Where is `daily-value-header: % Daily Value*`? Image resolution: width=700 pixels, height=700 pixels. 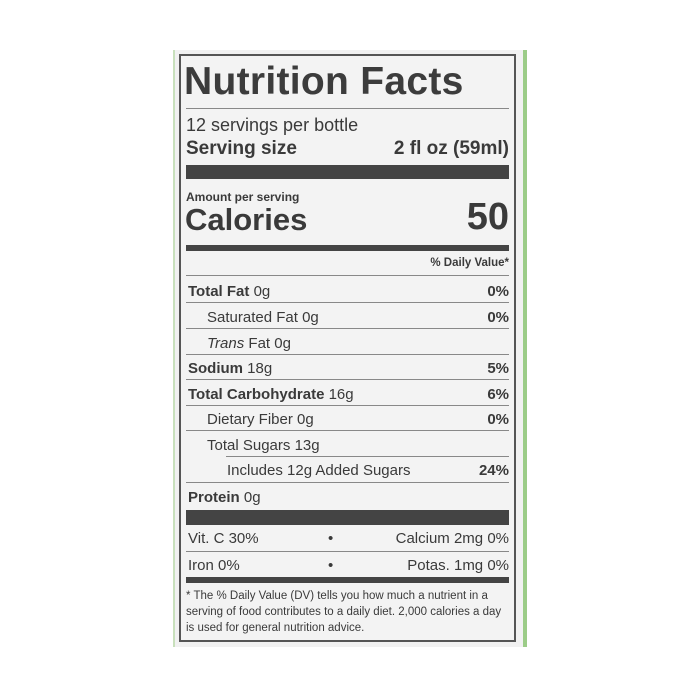
daily-value-header: % Daily Value* is located at coordinates (469, 263).